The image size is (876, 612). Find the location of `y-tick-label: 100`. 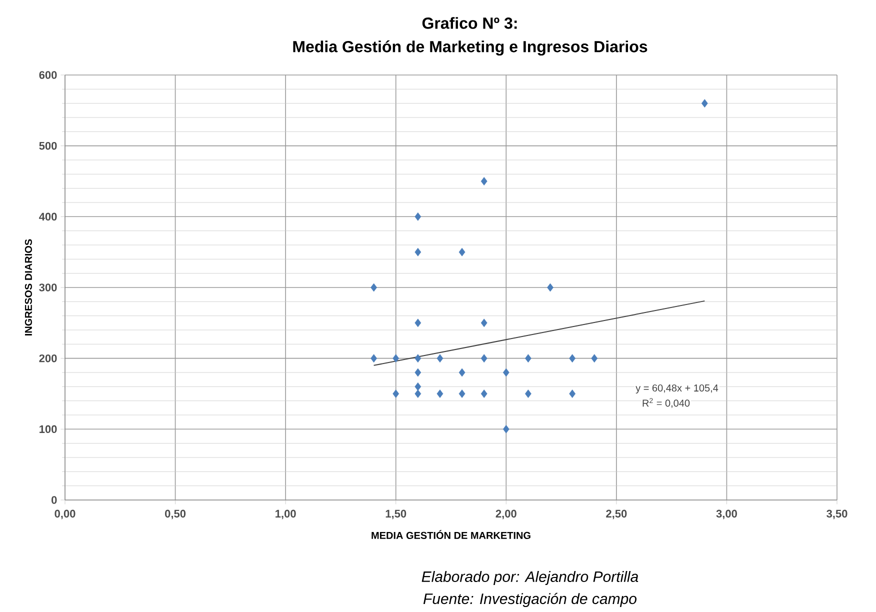

y-tick-label: 100 is located at coordinates (48, 429).